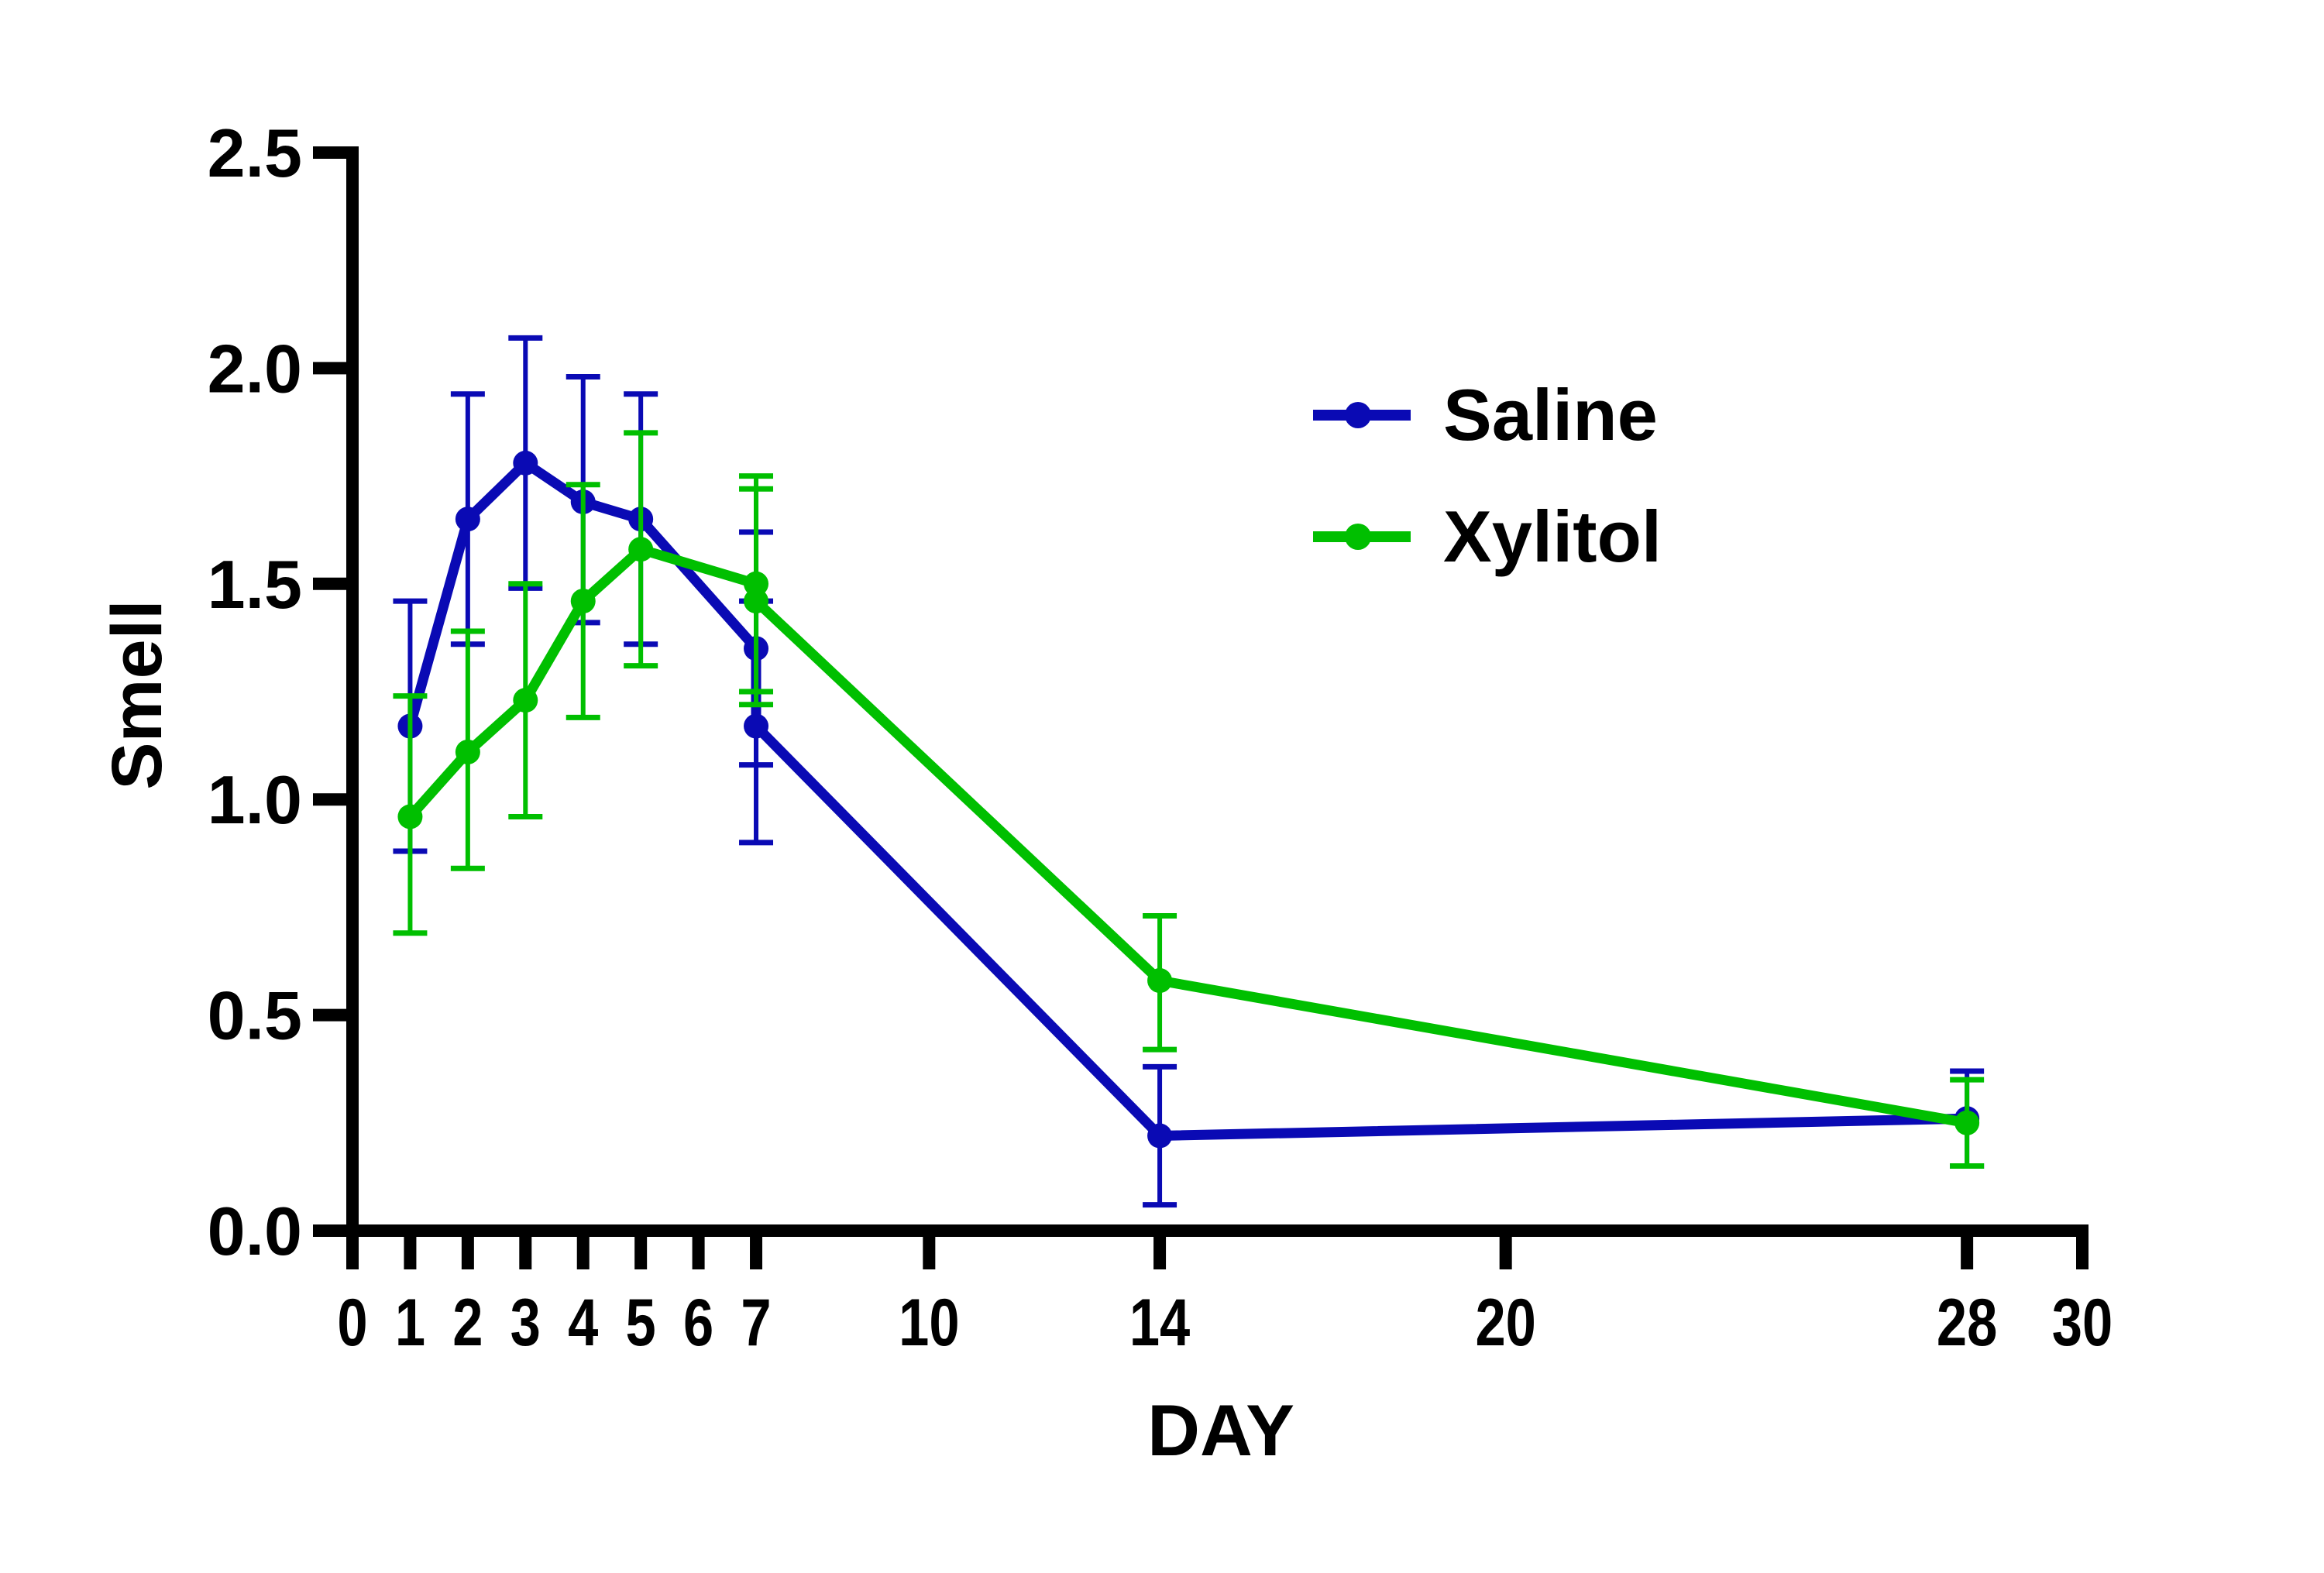 The height and width of the screenshot is (1573, 2324). I want to click on legend-marker-saline-icon, so click(1362, 415).